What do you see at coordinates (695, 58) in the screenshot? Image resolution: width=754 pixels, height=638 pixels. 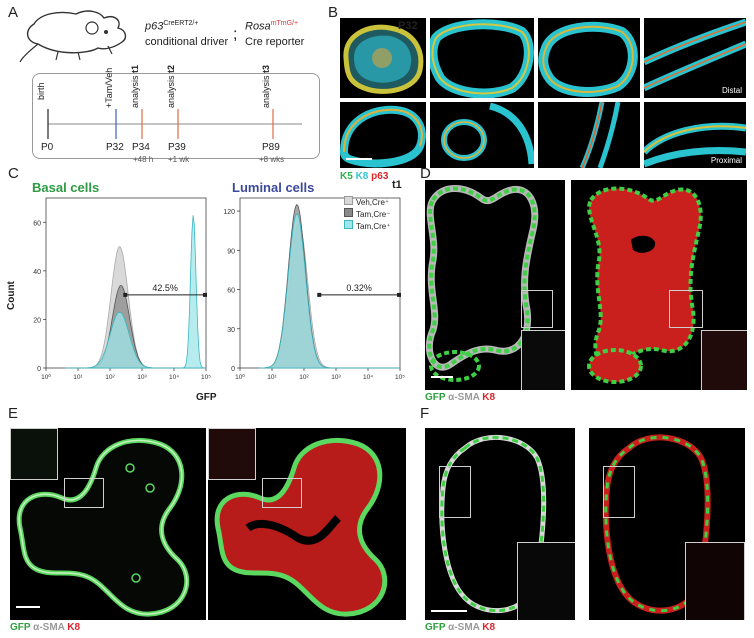 I see `micrograph-b-t3-distal: t3 Distal` at bounding box center [695, 58].